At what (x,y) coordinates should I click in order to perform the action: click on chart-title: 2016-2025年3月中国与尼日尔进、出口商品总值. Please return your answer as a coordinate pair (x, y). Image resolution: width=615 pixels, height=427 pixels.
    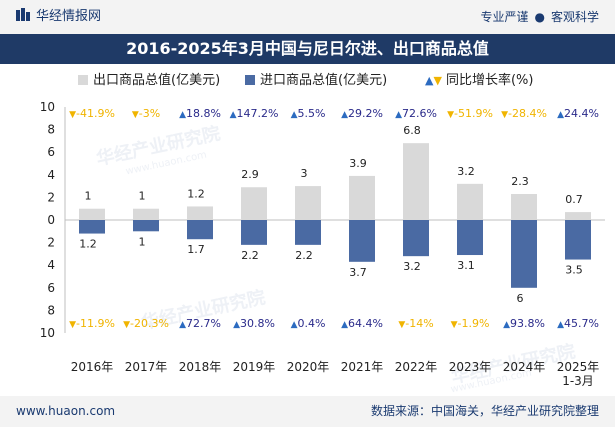
    Looking at the image, I should click on (307, 49).